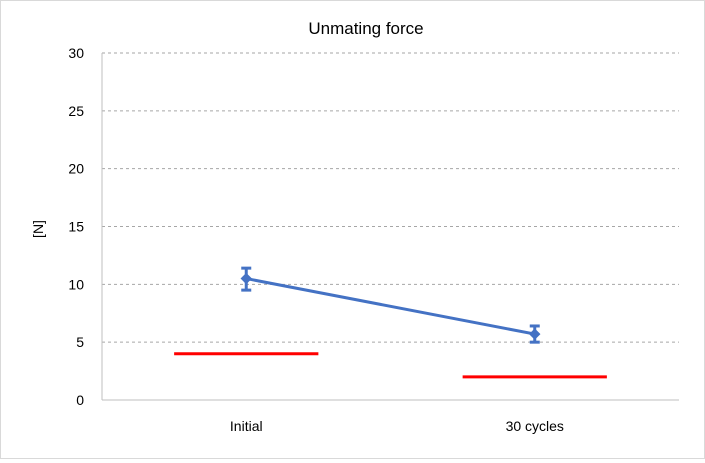 This screenshot has width=705, height=463. I want to click on y-tick-label-30: 30, so click(76, 53).